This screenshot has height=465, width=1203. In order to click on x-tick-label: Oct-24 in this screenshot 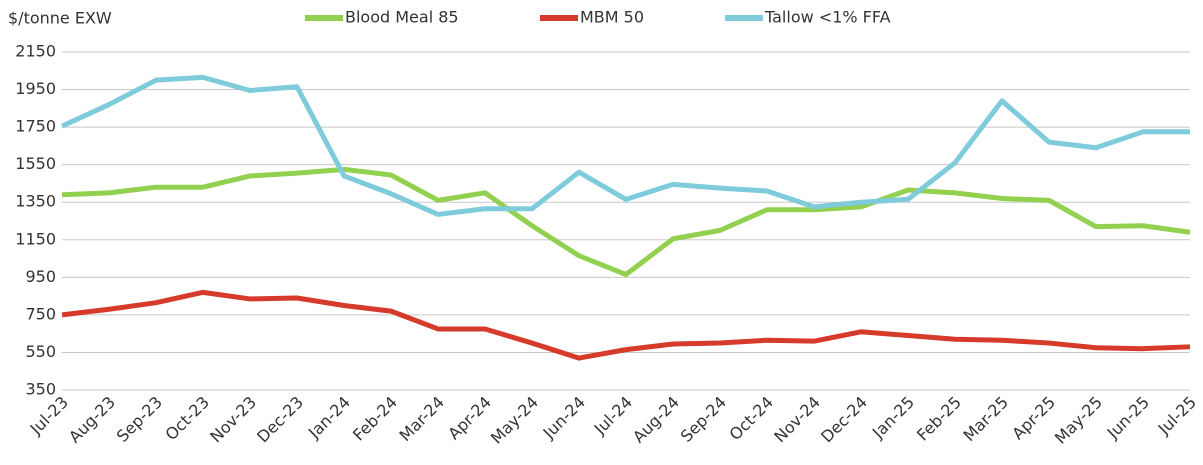, I will do `click(751, 418)`.